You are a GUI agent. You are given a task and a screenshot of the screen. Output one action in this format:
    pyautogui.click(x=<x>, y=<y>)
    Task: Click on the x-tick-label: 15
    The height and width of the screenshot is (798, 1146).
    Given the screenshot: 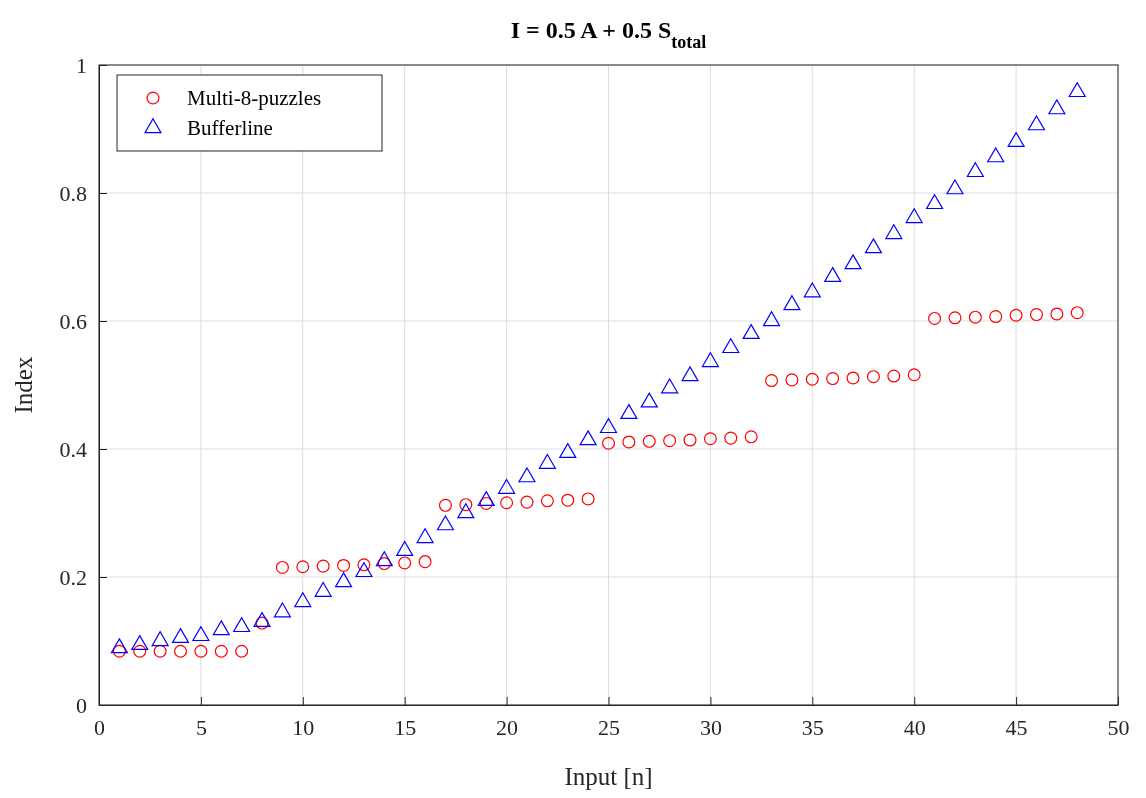 What is the action you would take?
    pyautogui.click(x=405, y=727)
    